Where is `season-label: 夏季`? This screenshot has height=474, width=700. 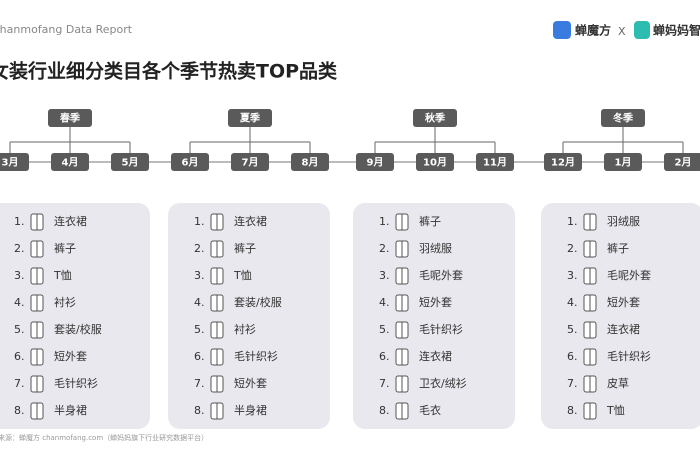 season-label: 夏季 is located at coordinates (250, 118).